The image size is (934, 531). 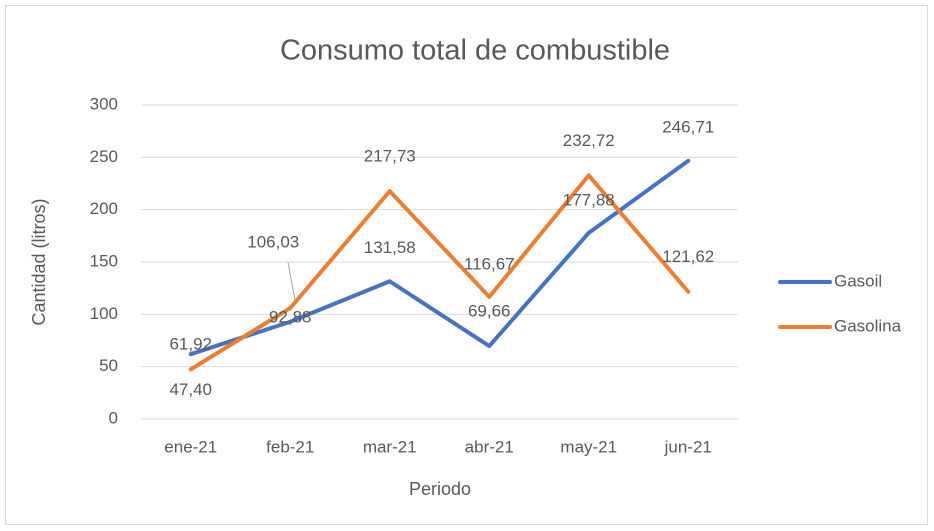 What do you see at coordinates (858, 280) in the screenshot?
I see `legend-label: Gasoil` at bounding box center [858, 280].